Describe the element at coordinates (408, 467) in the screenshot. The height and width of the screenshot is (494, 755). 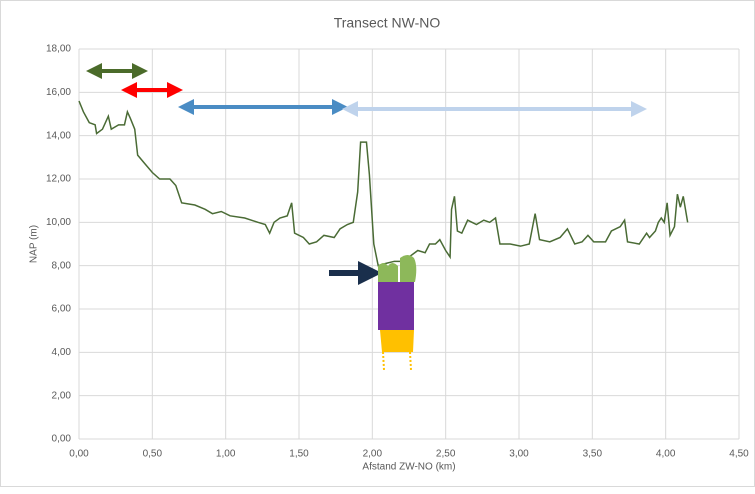
I see `x-axis-label: Afstand ZW-NO (km)` at that location.